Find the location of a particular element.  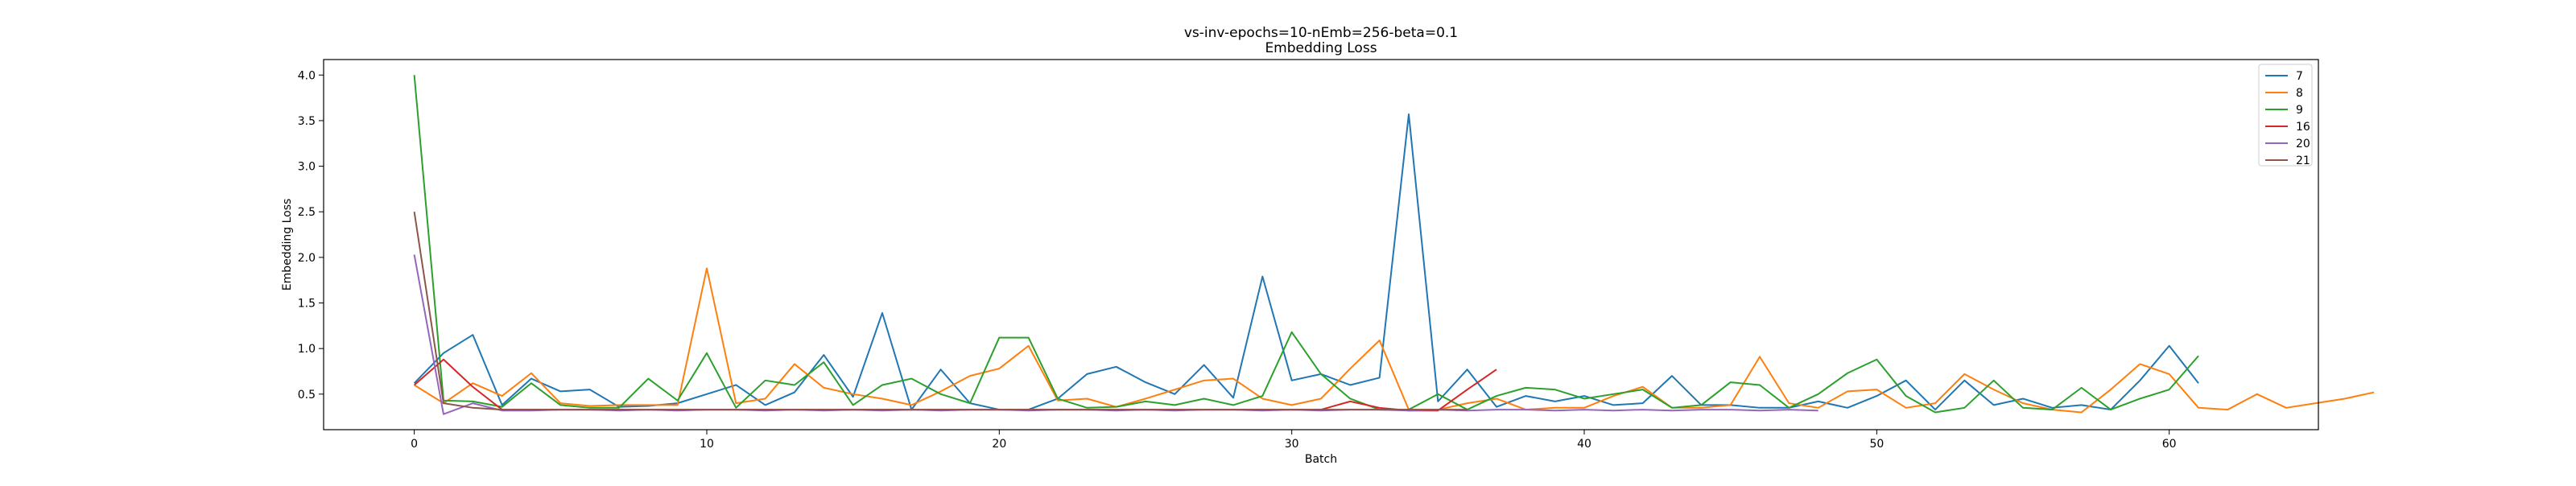

x-tick-label: 20 is located at coordinates (999, 444).